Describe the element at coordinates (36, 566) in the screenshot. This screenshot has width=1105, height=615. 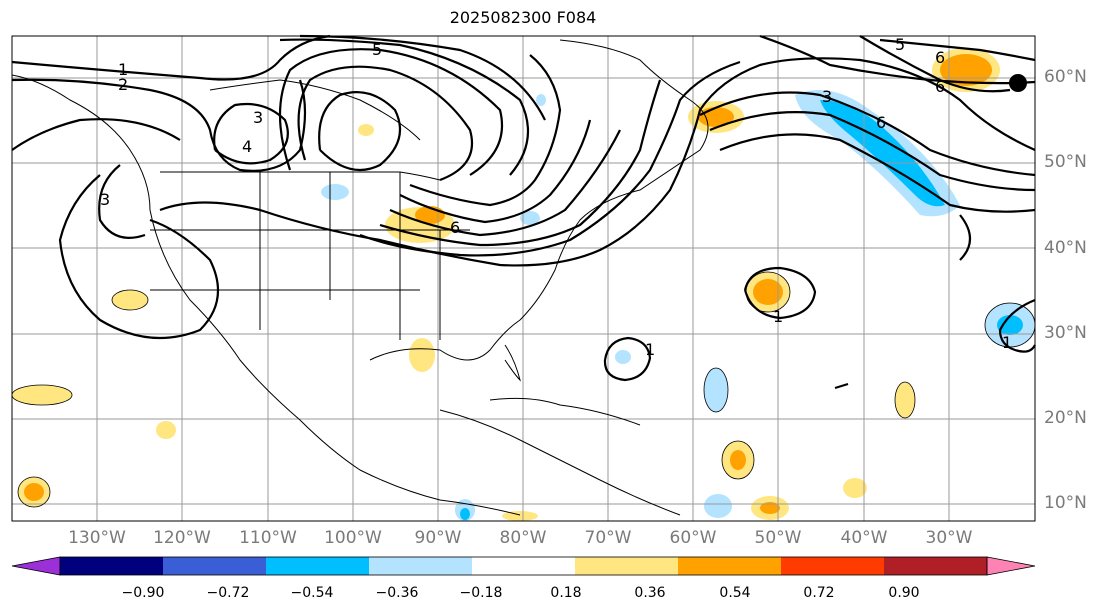
I see `colorbar-extension-low` at that location.